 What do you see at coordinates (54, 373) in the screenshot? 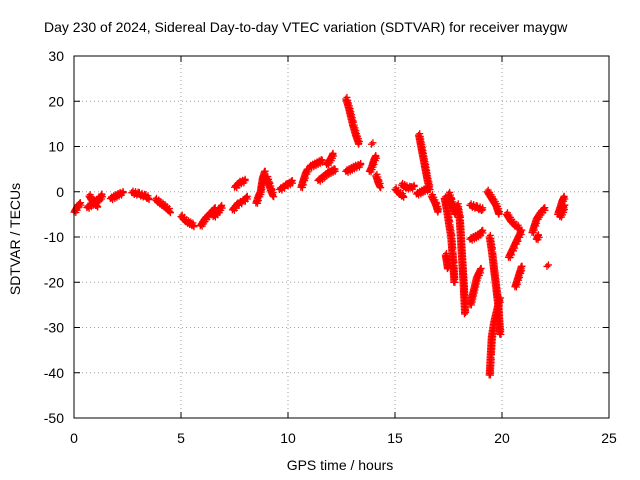
I see `y-tick-label: -40` at bounding box center [54, 373].